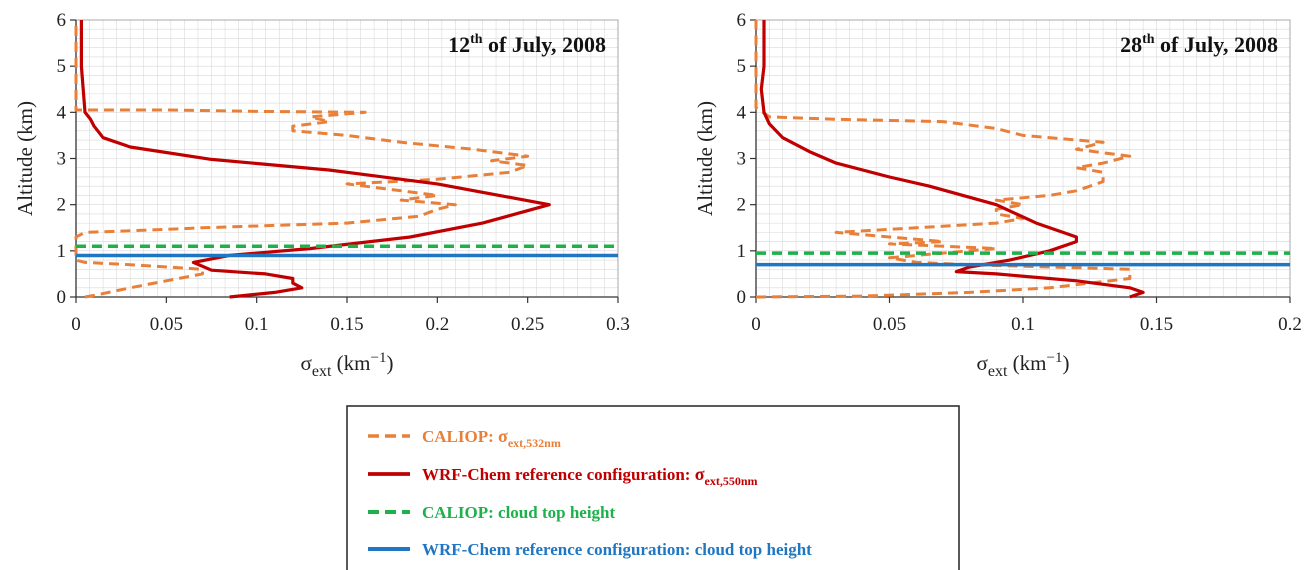 The image size is (1306, 570). Describe the element at coordinates (491, 438) in the screenshot. I see `legend-label-caliop-ext: CALIOP: σext,532nm` at that location.